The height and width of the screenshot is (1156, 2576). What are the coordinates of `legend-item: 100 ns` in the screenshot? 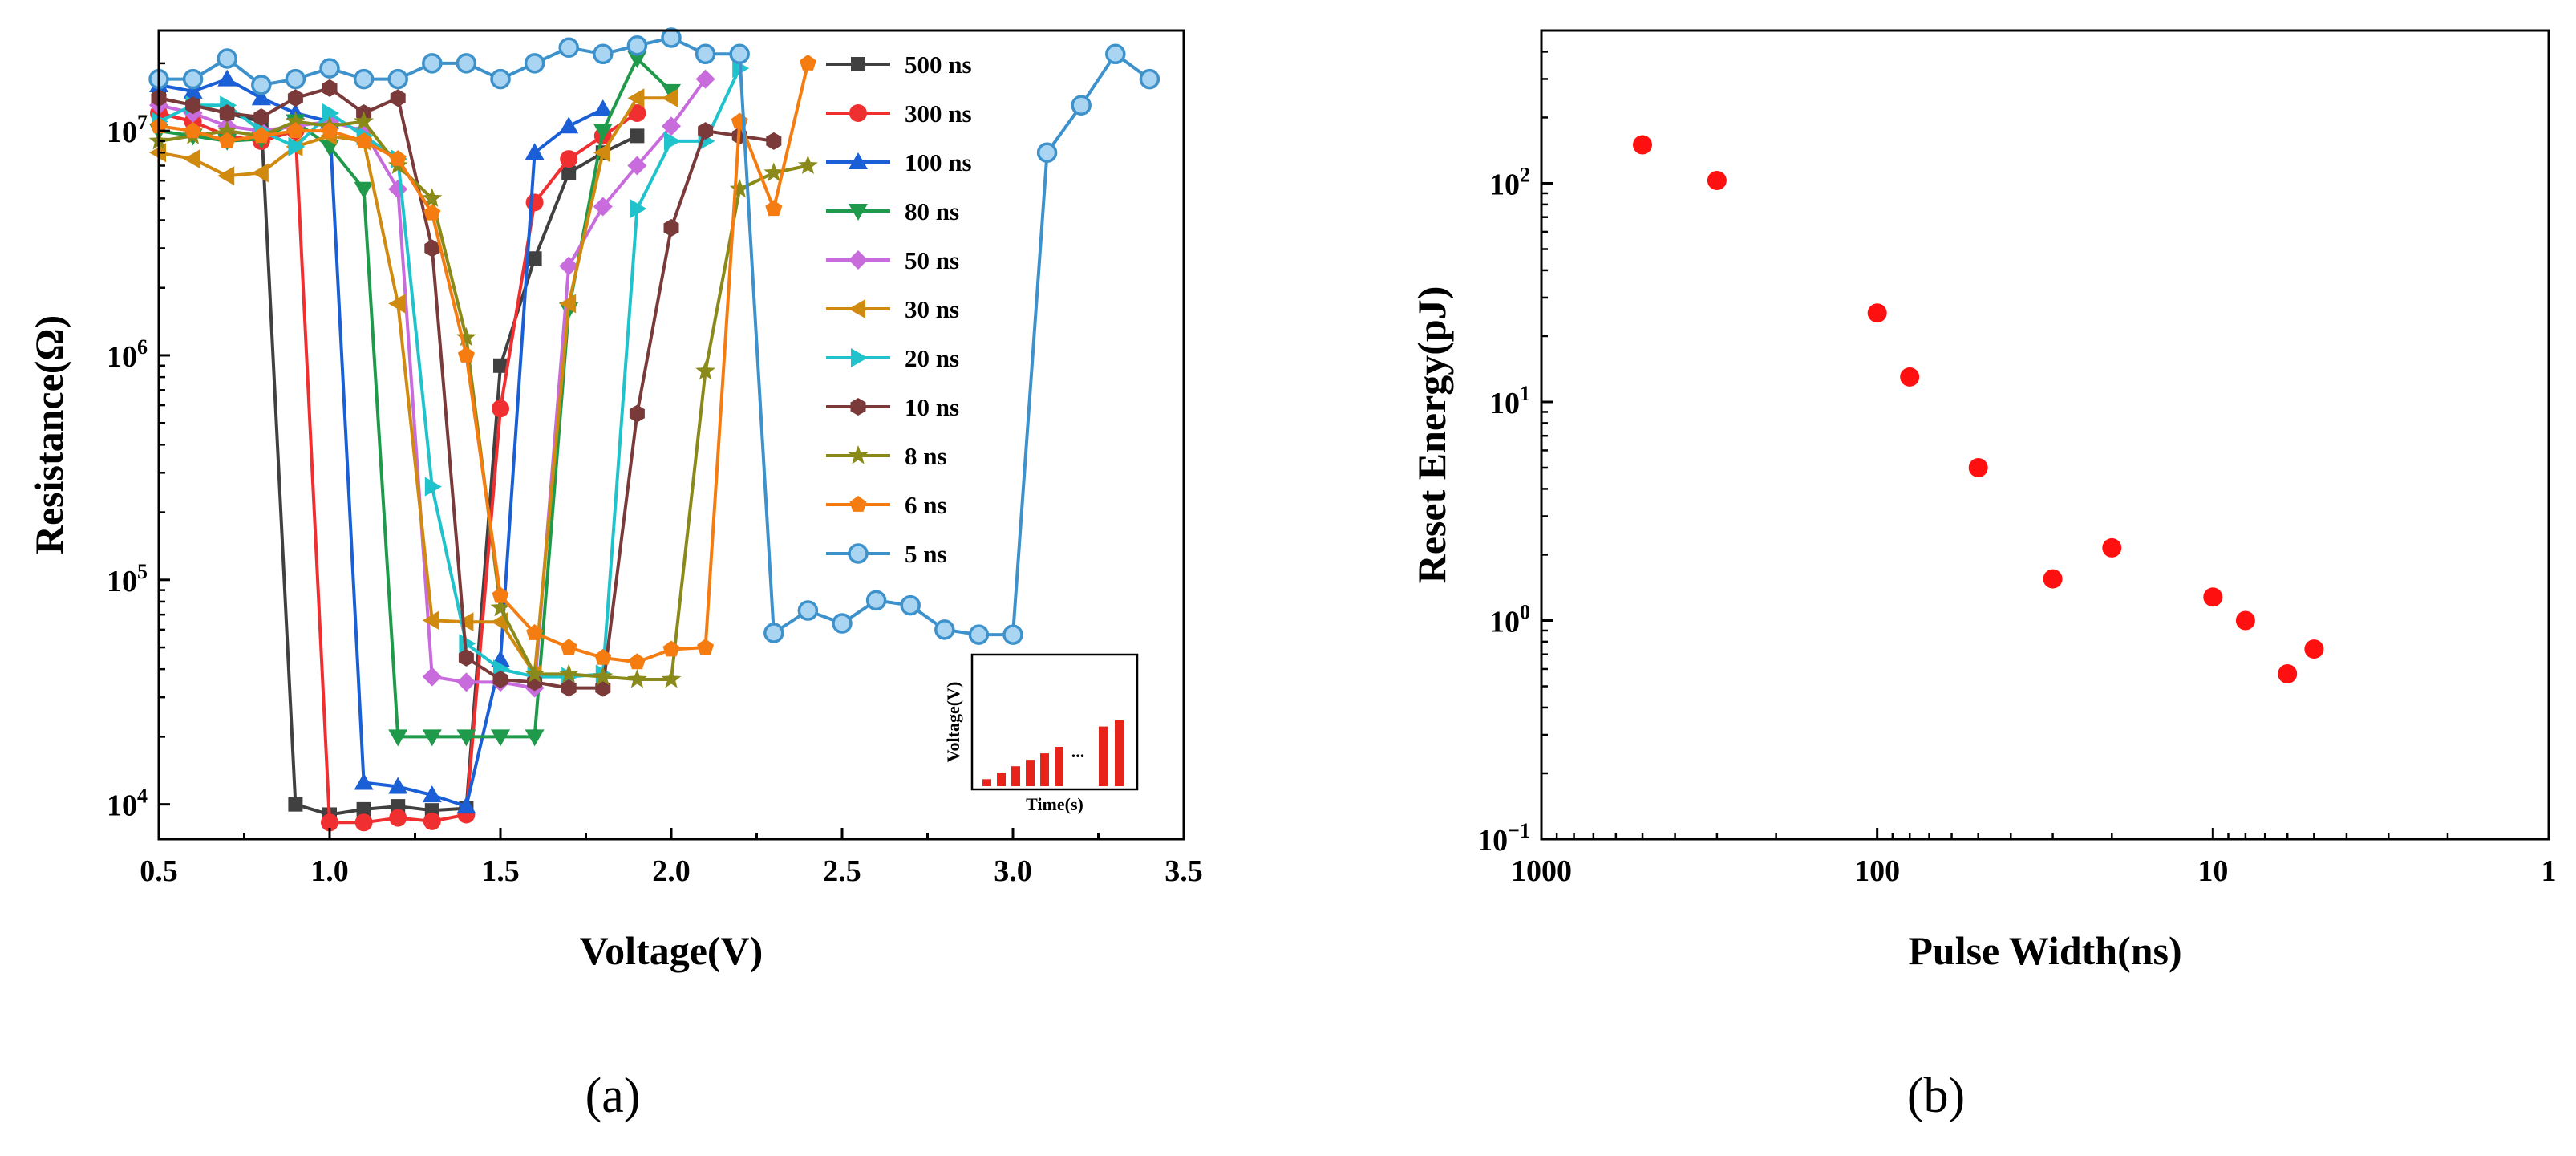 It's located at (899, 162).